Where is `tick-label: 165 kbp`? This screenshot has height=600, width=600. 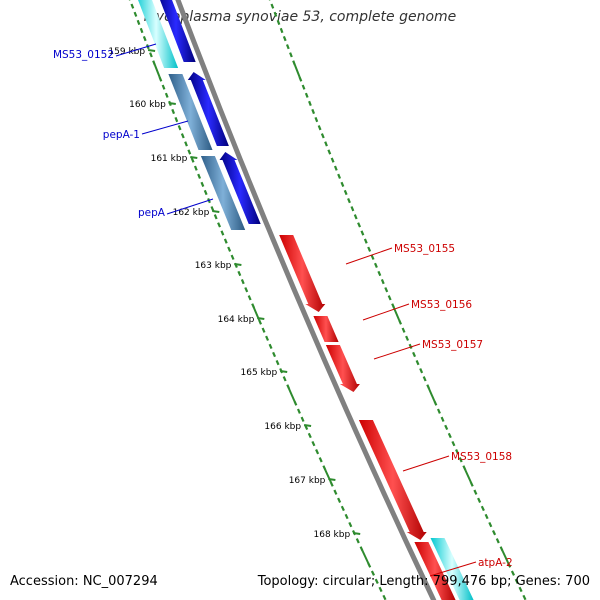 tick-label: 165 kbp is located at coordinates (259, 373).